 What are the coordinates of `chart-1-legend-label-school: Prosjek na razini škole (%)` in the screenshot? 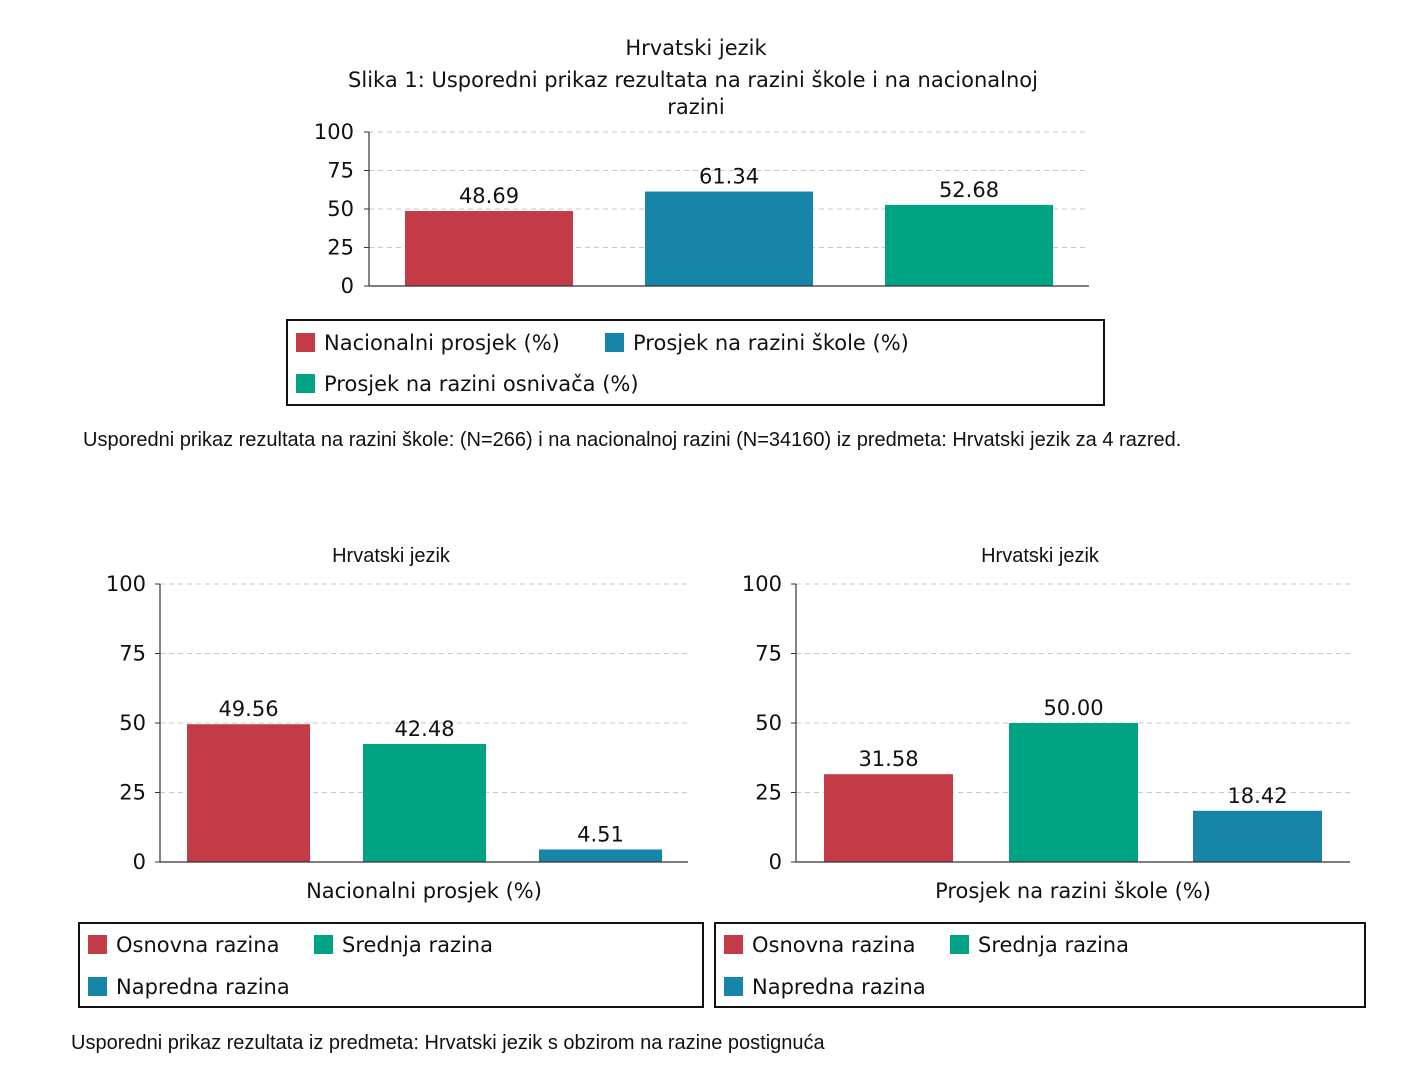 It's located at (771, 343).